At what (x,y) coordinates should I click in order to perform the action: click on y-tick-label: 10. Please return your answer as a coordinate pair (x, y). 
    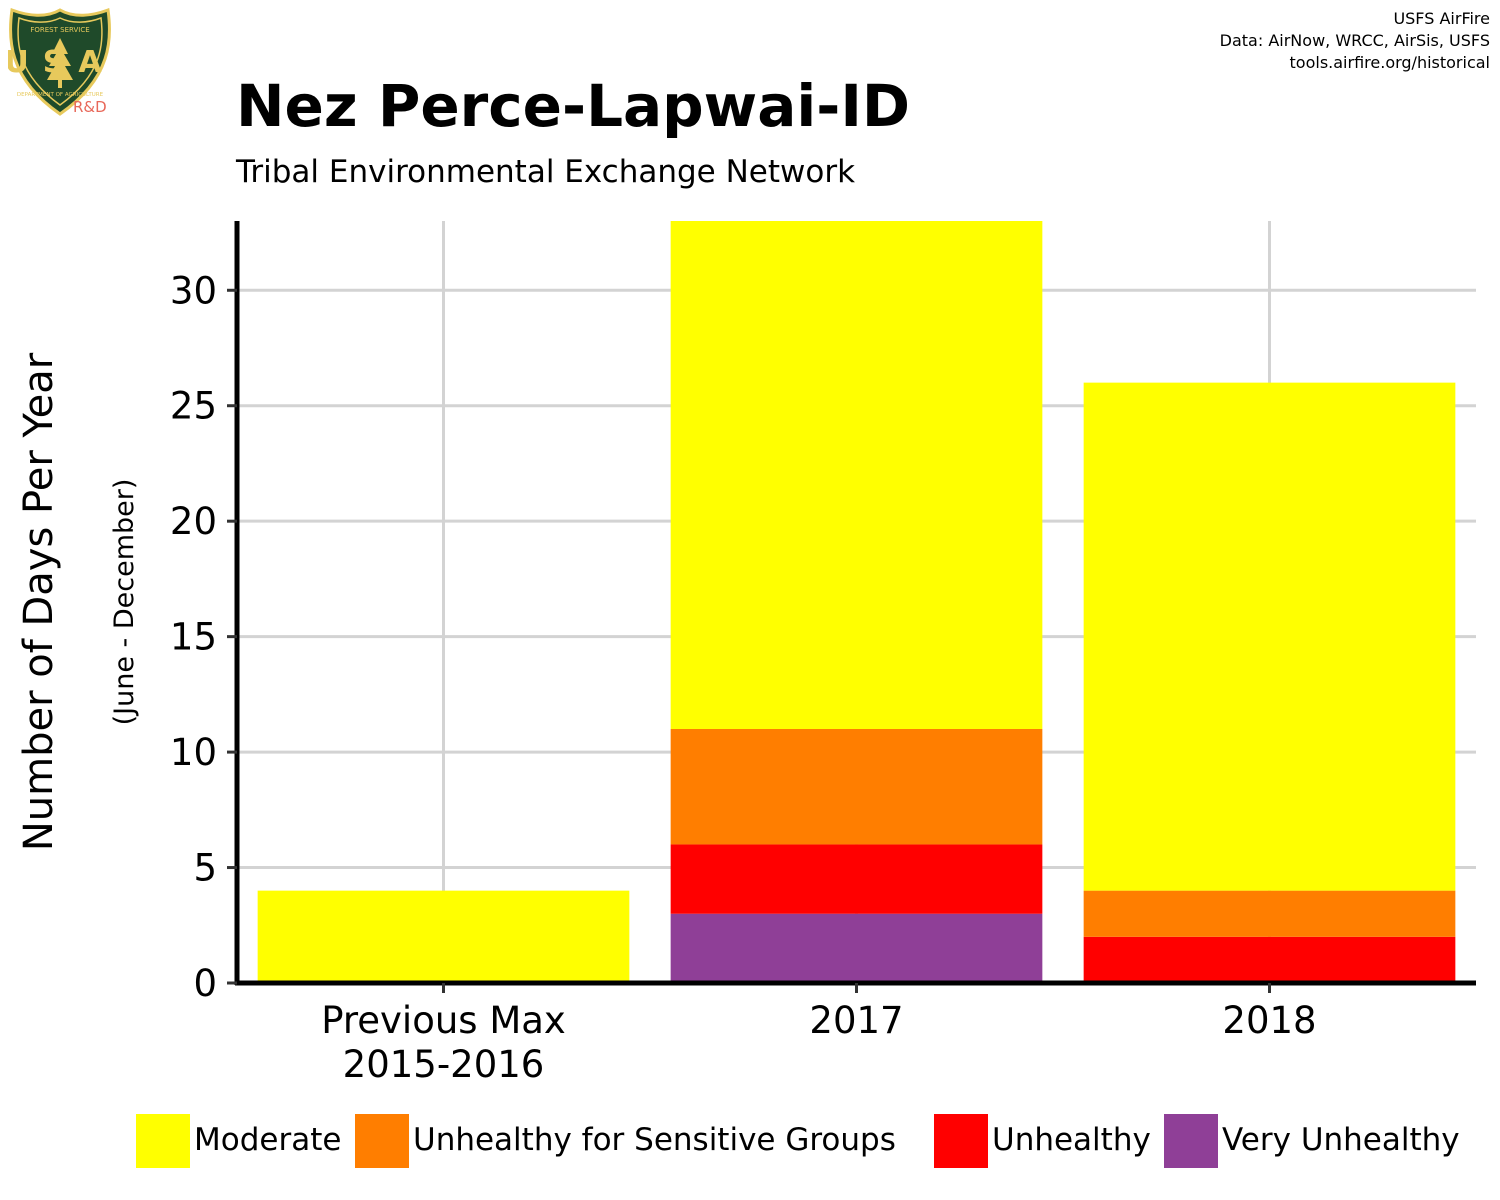
    Looking at the image, I should click on (193, 752).